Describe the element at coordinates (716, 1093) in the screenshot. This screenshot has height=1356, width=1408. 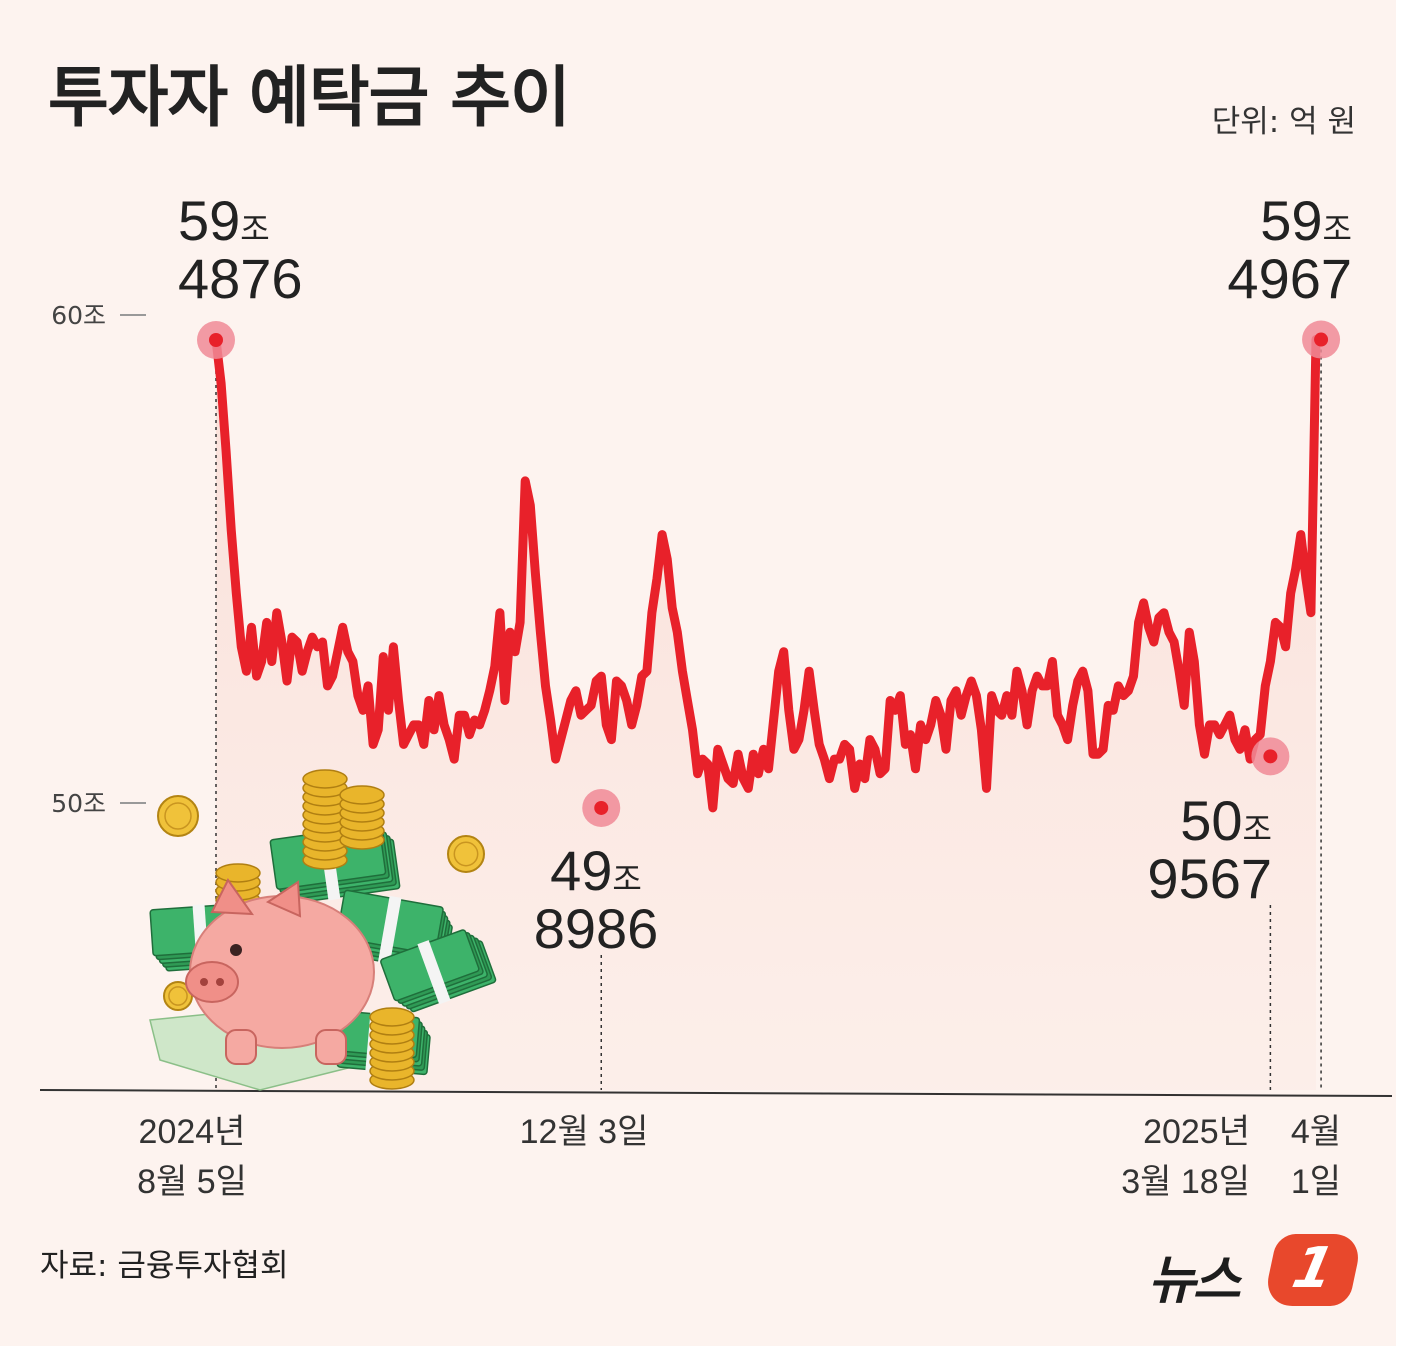
I see `x-axis-baseline` at that location.